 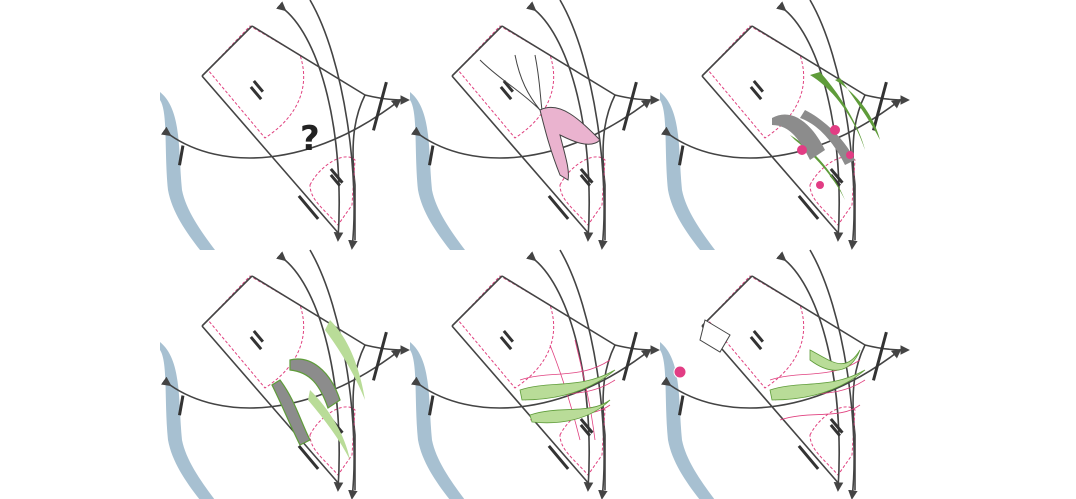 What do you see at coordinates (567, 385) in the screenshot?
I see `green-bands` at bounding box center [567, 385].